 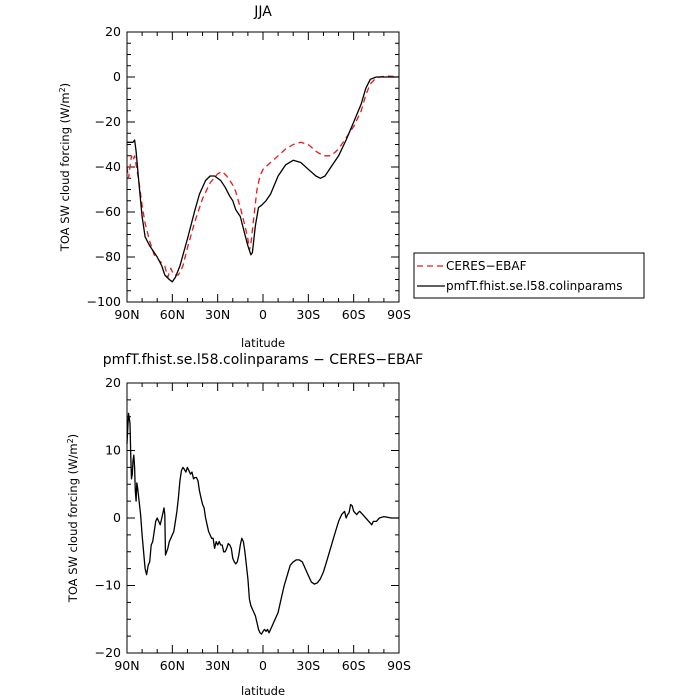 I want to click on legend-box, so click(x=529, y=275).